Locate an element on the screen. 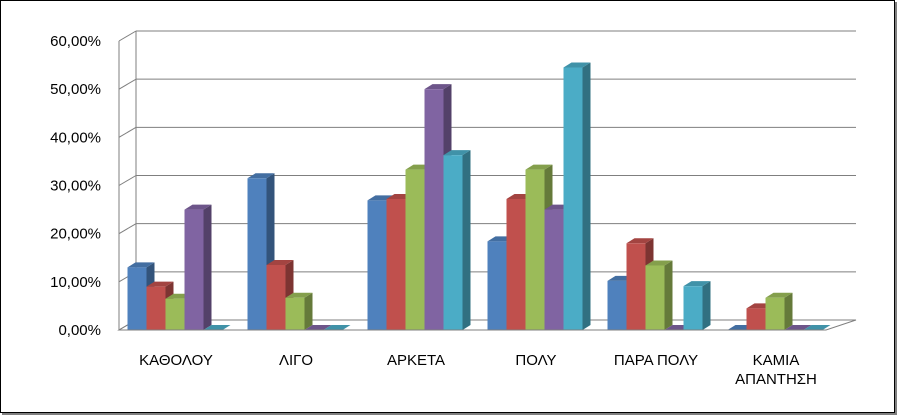 The image size is (897, 416). x-tick-label: ΚΑΘΟΛΟΥ is located at coordinates (176, 360).